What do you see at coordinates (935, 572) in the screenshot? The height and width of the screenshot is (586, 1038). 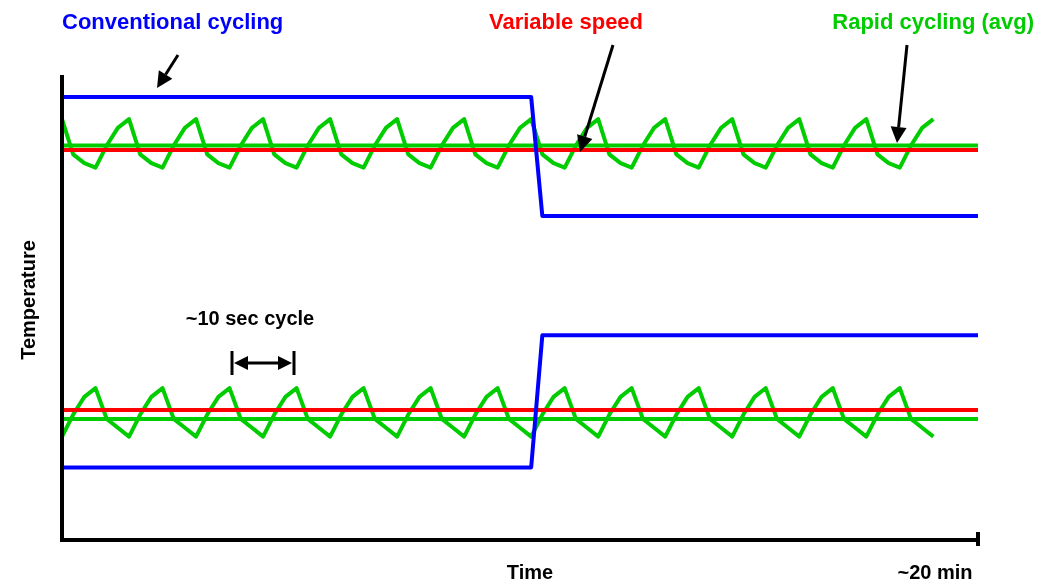 I see `text: ~20 min` at bounding box center [935, 572].